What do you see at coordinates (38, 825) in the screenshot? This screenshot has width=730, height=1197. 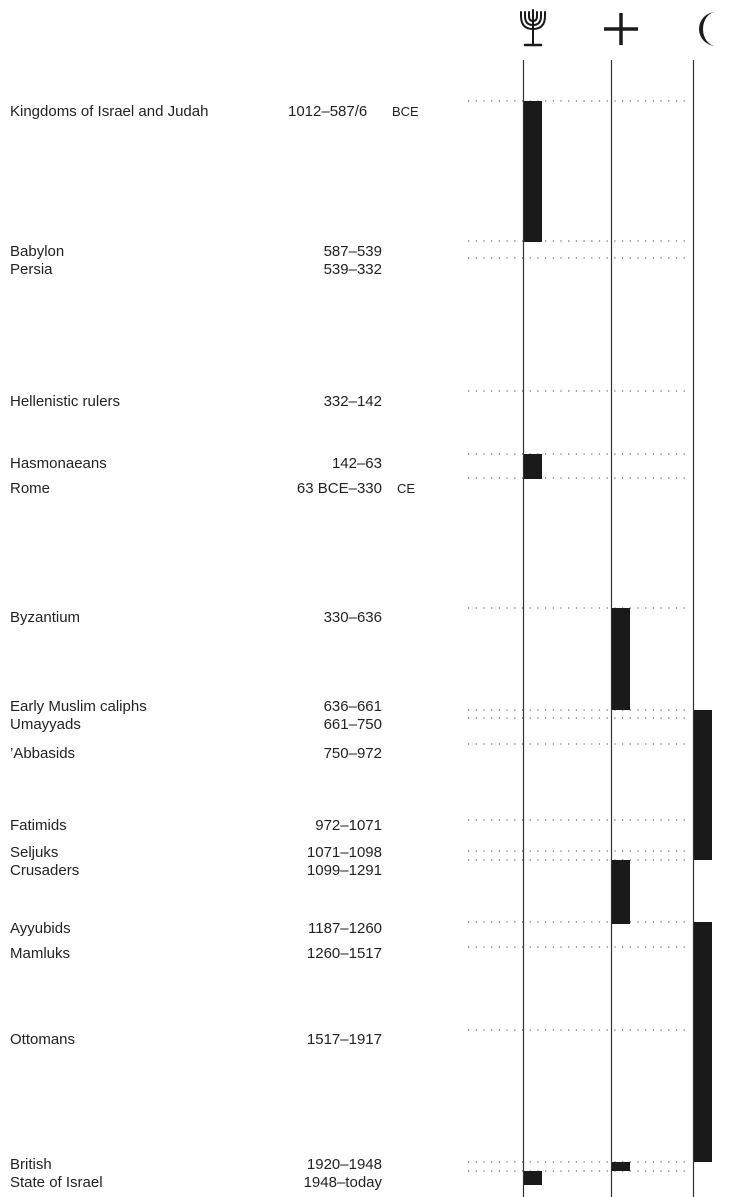 I see `row-name-fatimids: Fatimids` at bounding box center [38, 825].